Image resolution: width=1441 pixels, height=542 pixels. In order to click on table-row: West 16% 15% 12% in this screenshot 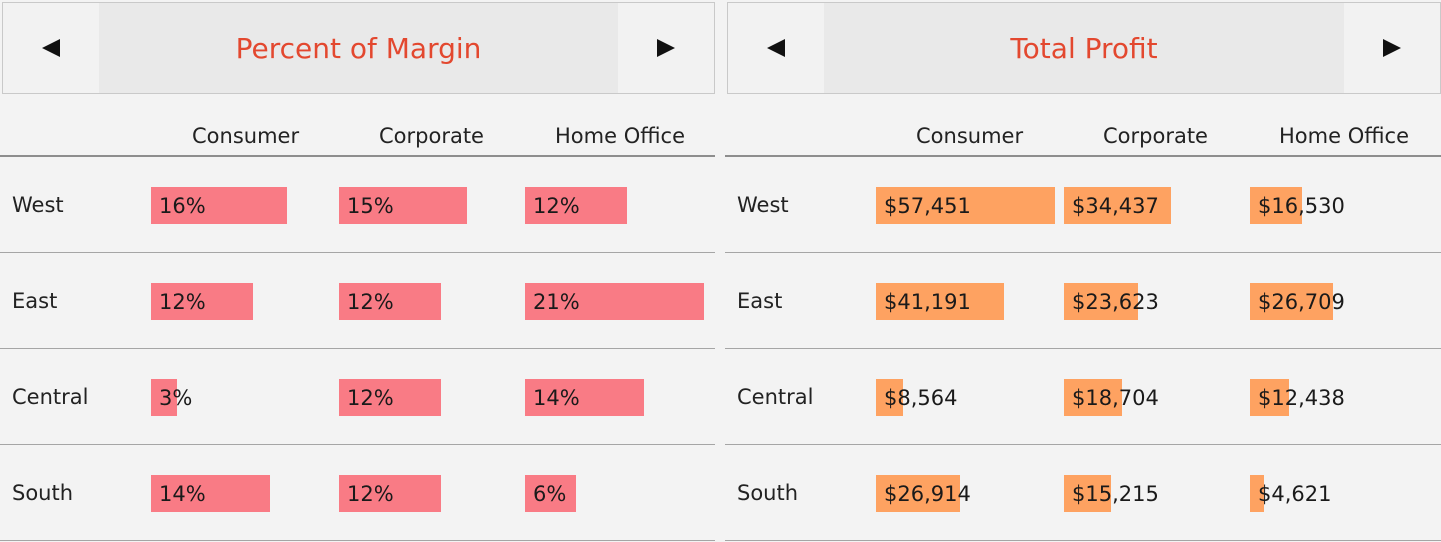, I will do `click(357, 205)`.